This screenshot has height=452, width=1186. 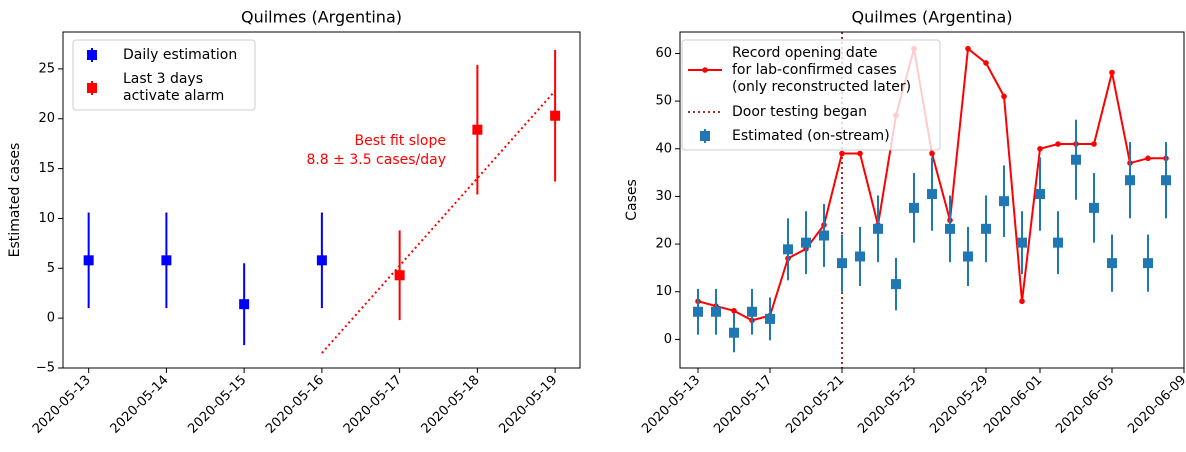 I want to click on y-axis-label: Estimated cases, so click(x=15, y=200).